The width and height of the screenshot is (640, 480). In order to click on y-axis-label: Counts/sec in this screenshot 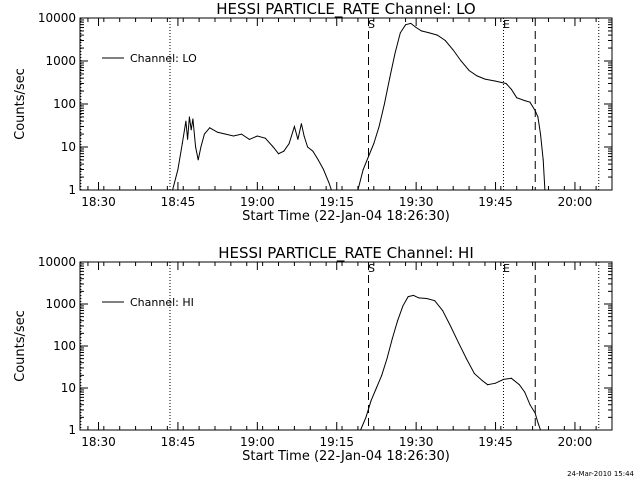, I will do `click(20, 104)`.